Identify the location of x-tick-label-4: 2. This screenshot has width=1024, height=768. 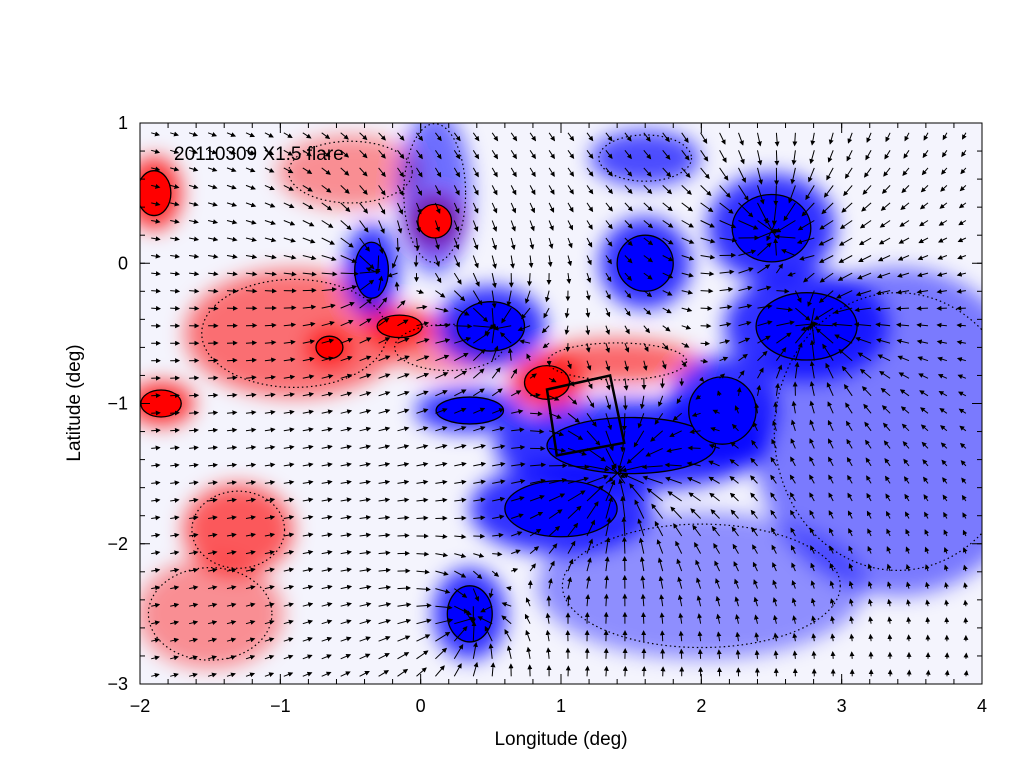
(701, 706).